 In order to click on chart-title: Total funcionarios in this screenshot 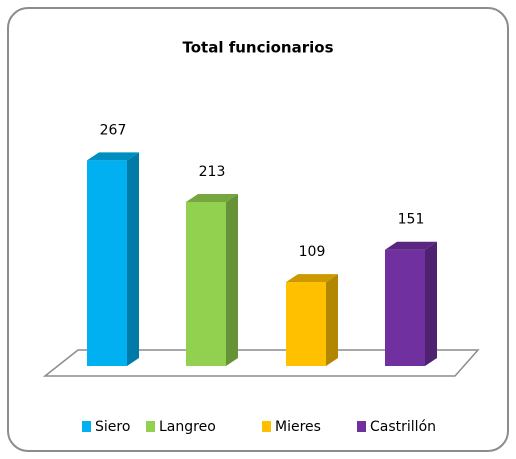, I will do `click(258, 48)`.